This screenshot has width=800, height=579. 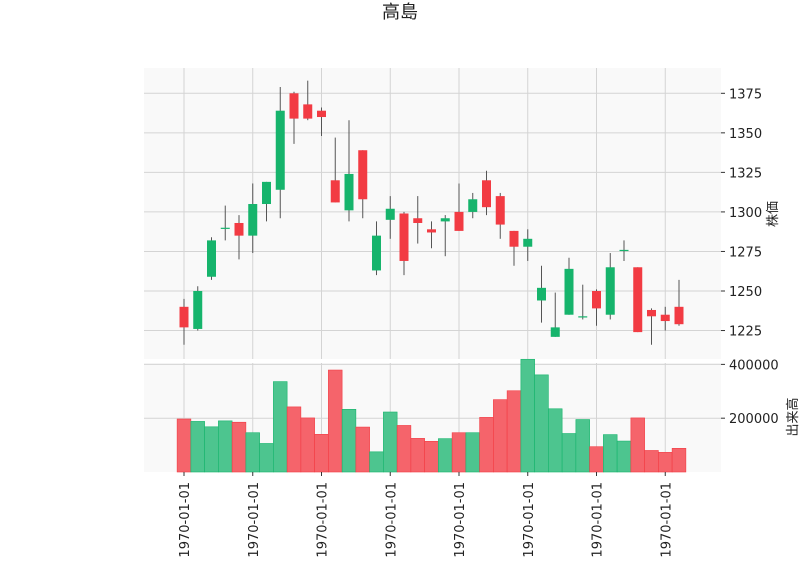 I want to click on volume-tick-label: 200000, so click(x=754, y=419).